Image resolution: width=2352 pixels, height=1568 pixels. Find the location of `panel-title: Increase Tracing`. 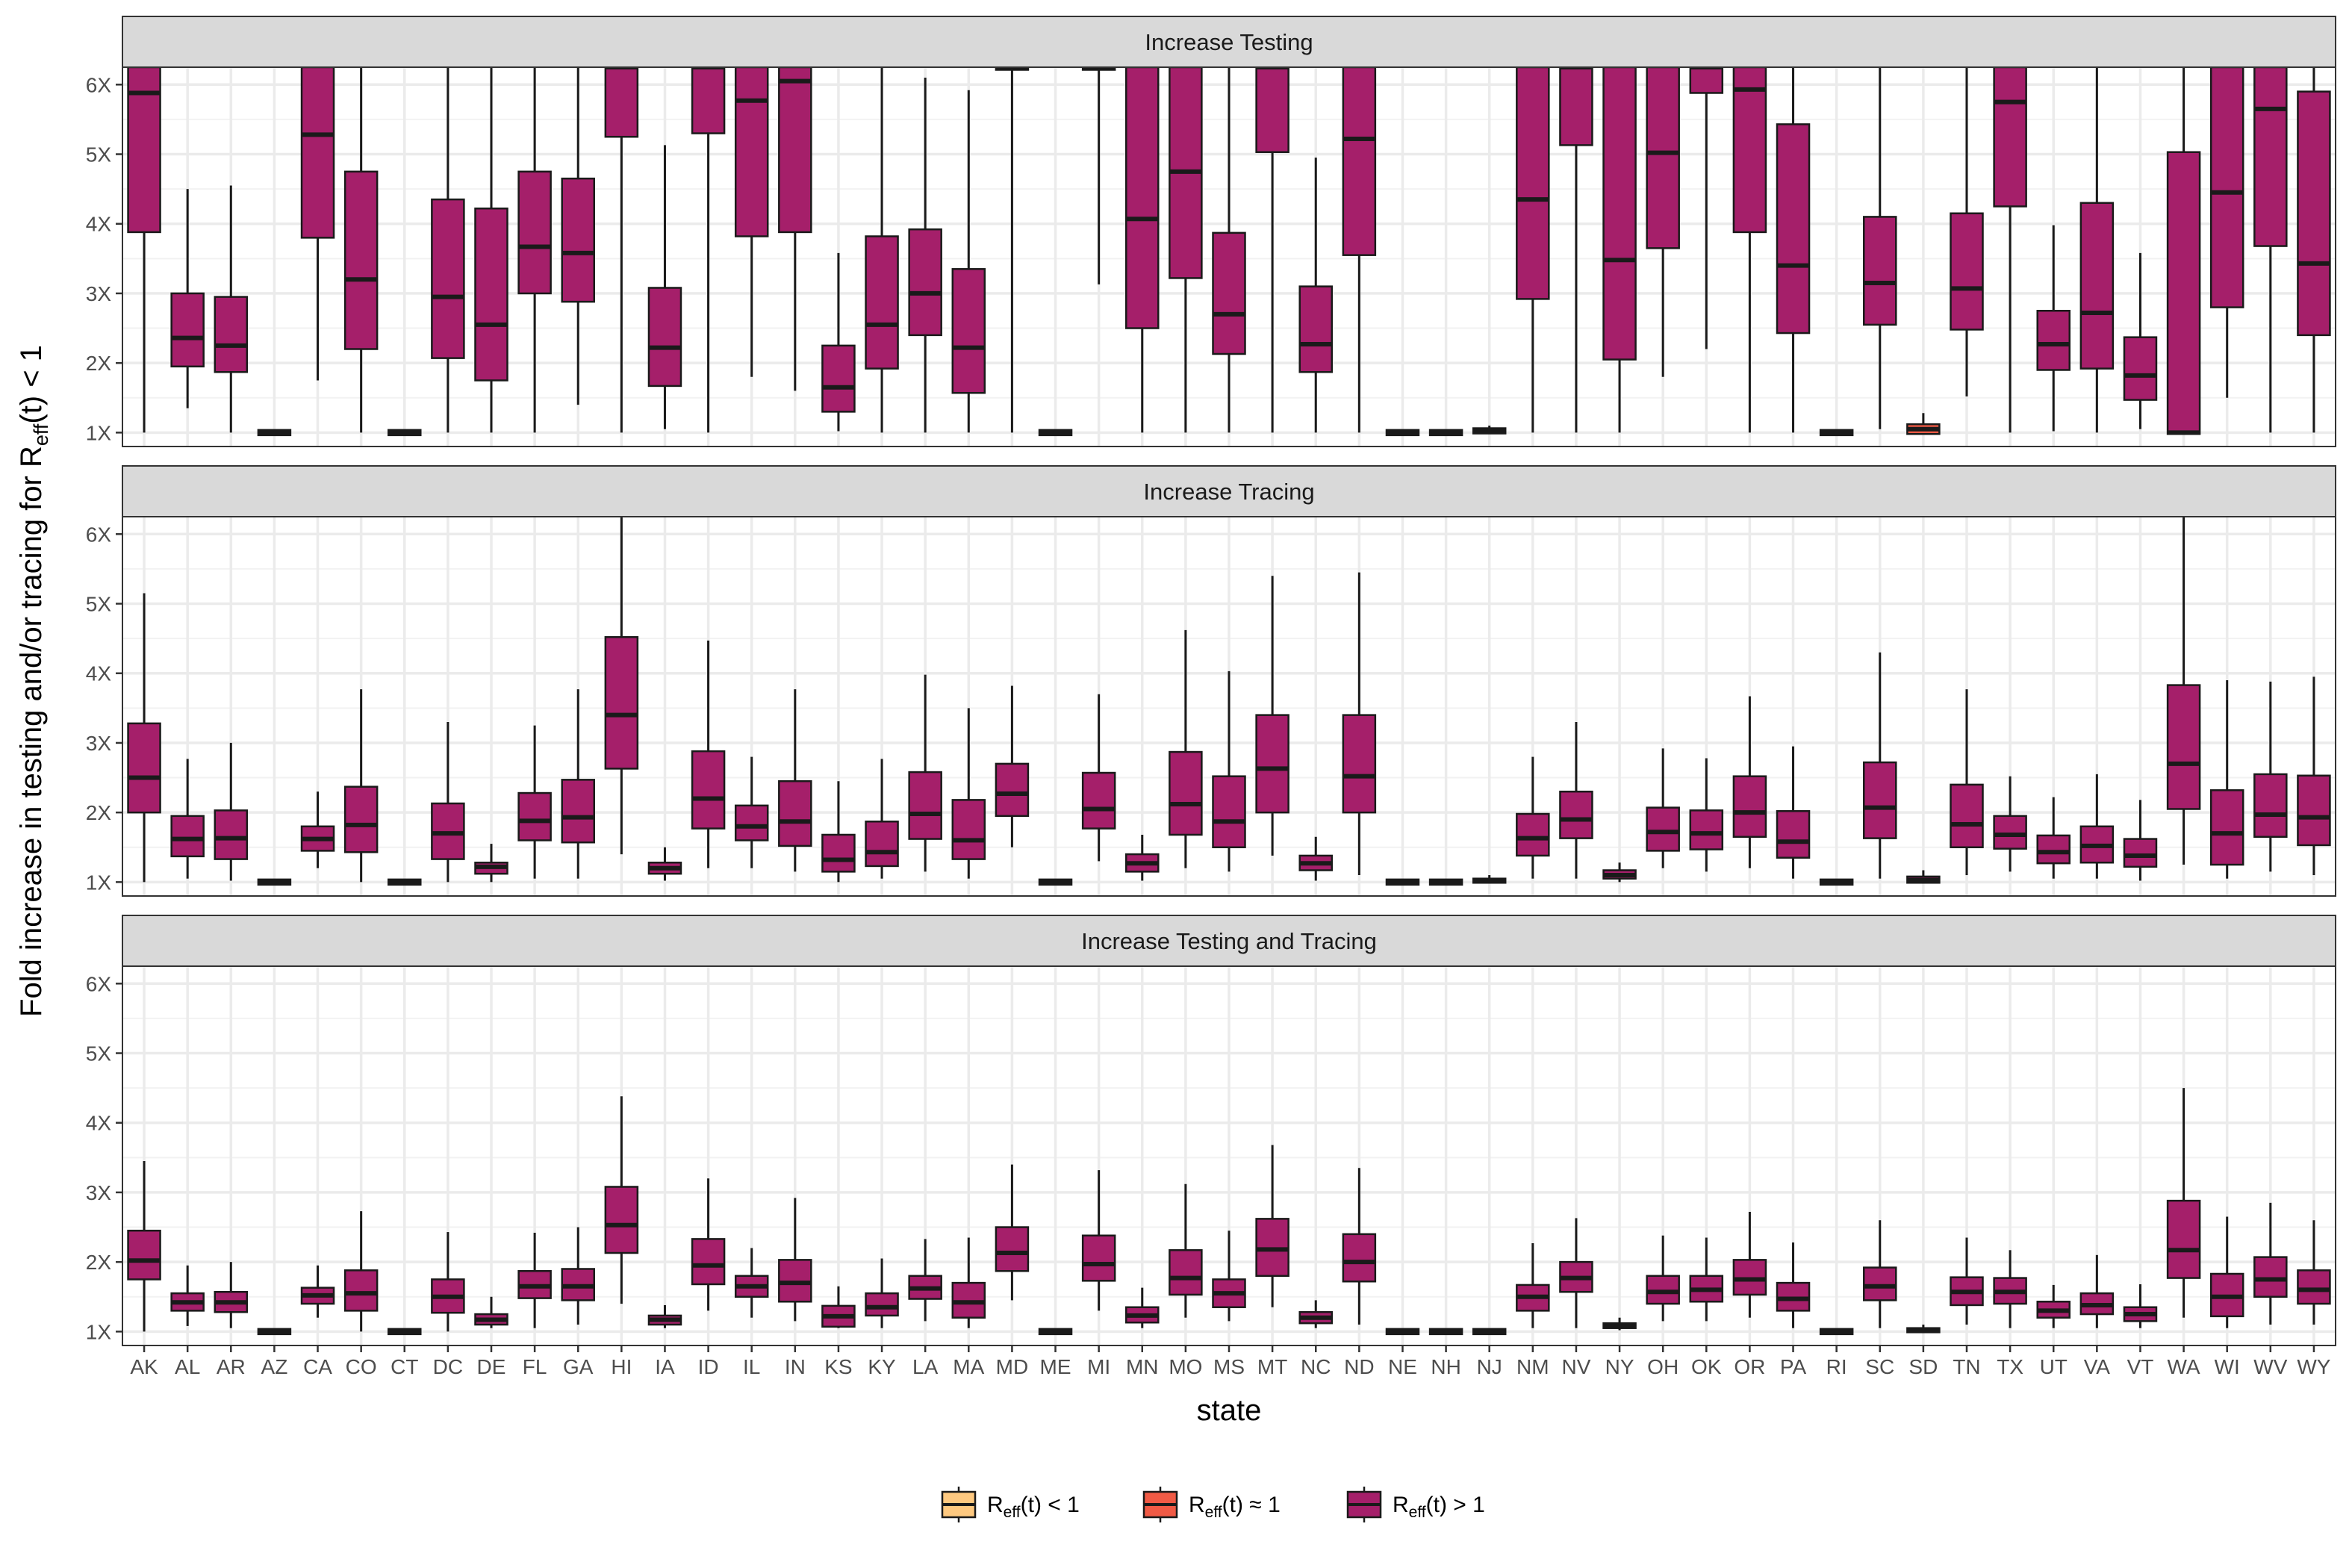

panel-title: Increase Tracing is located at coordinates (1228, 492).